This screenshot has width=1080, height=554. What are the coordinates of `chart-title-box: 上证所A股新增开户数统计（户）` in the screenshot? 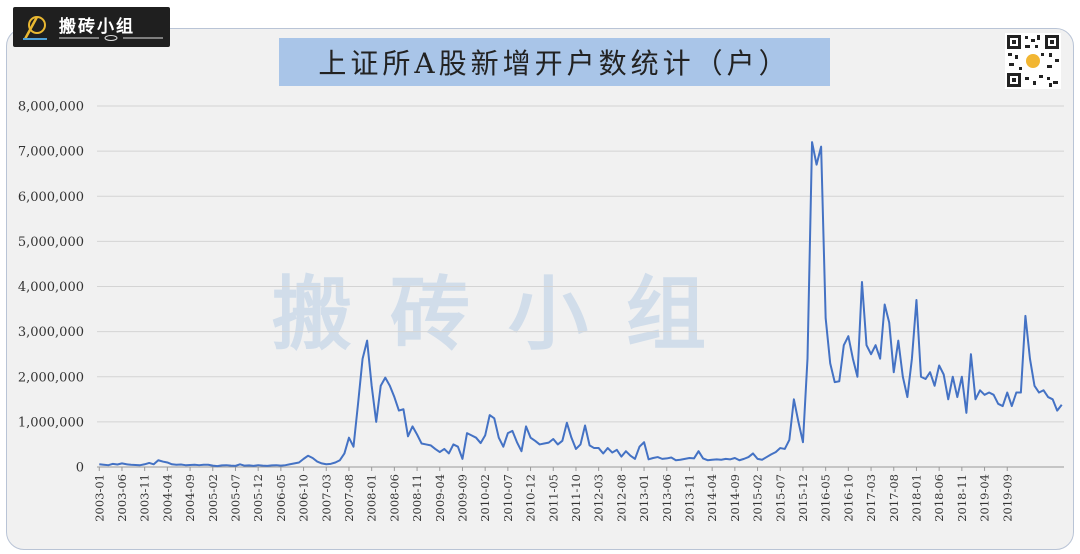 It's located at (554, 62).